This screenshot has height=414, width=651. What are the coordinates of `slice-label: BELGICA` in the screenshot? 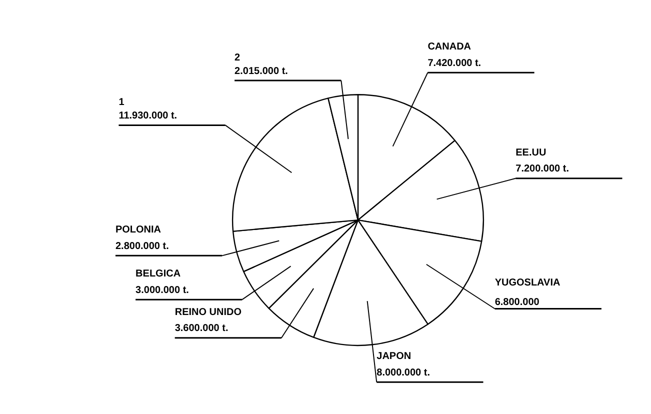 It's located at (158, 274).